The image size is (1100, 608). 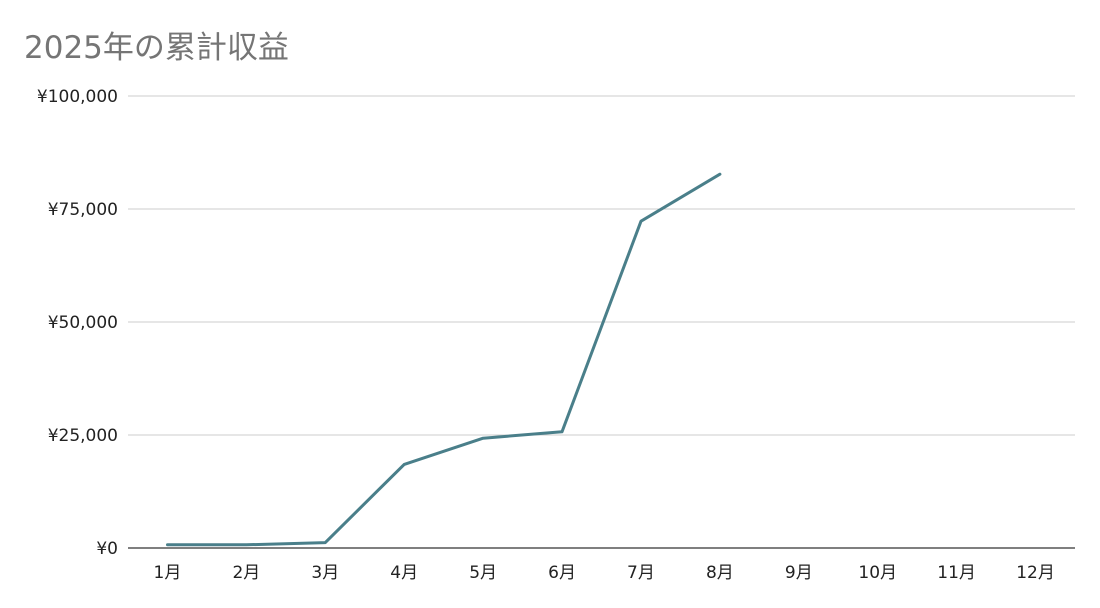 I want to click on x-tick-label: 3月, so click(x=325, y=573).